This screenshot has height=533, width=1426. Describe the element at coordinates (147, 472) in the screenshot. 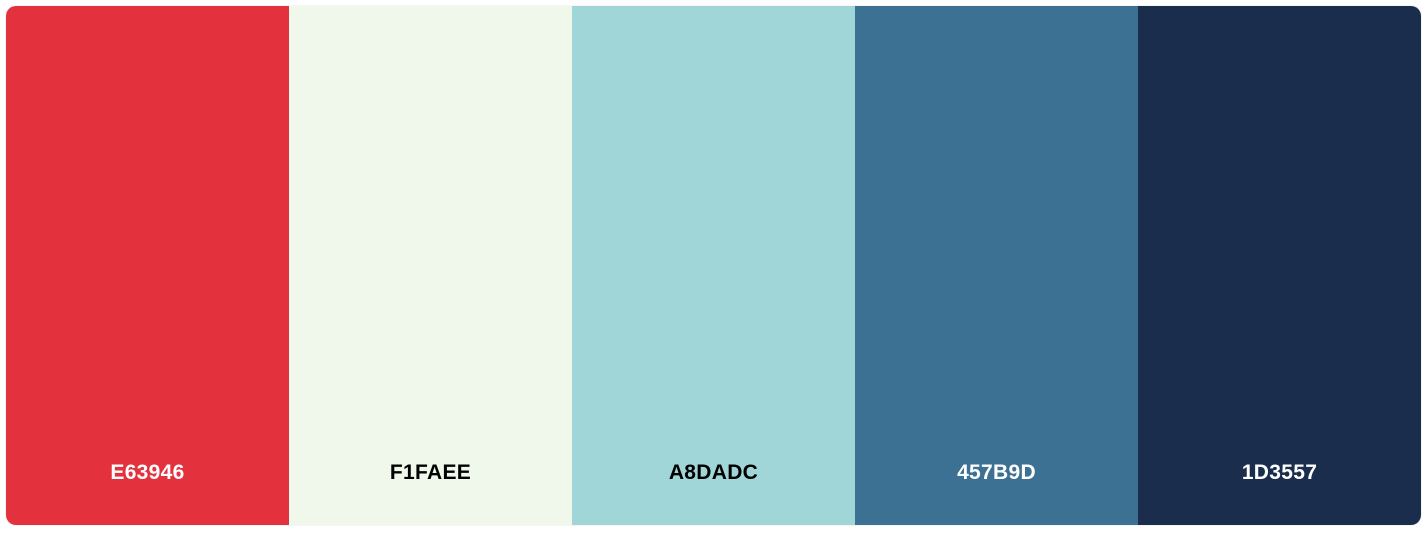

I see `swatch-hex-label: E63946` at that location.